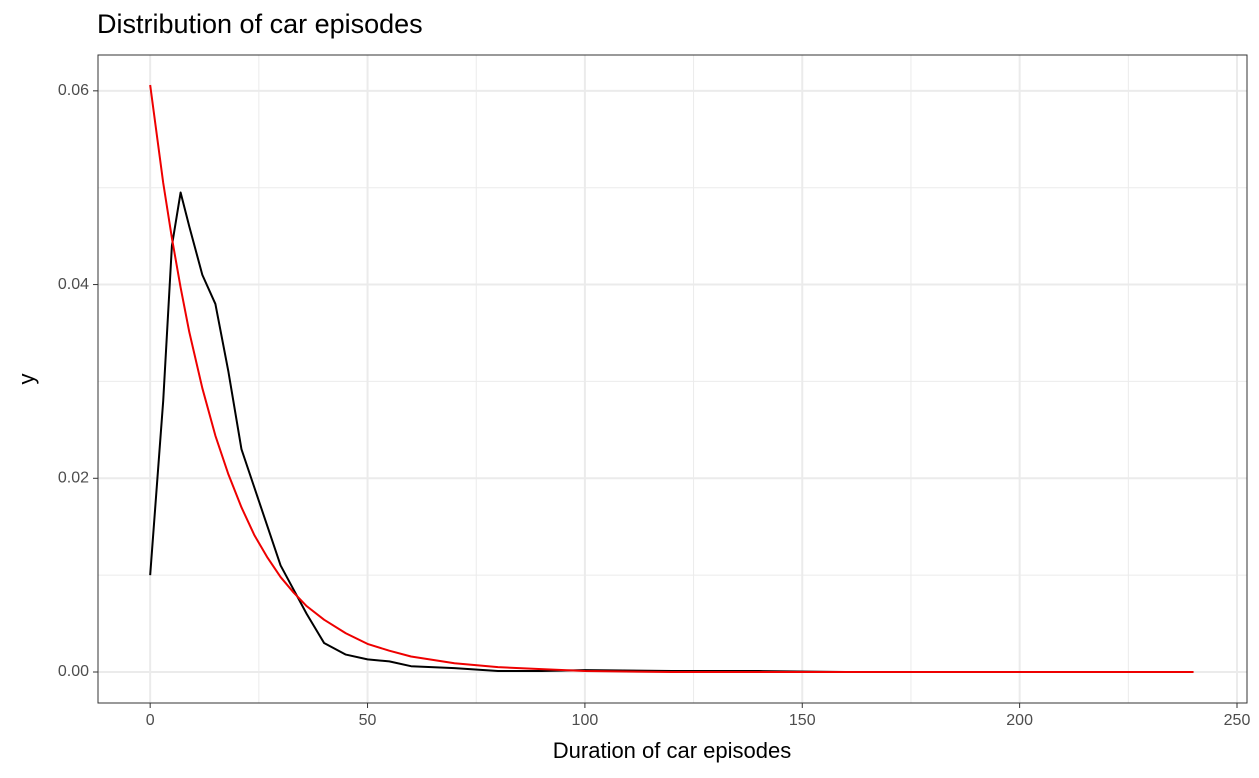  I want to click on x-tick-label: 150, so click(802, 720).